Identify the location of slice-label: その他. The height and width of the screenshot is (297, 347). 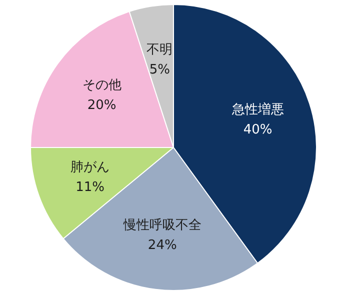
(102, 85).